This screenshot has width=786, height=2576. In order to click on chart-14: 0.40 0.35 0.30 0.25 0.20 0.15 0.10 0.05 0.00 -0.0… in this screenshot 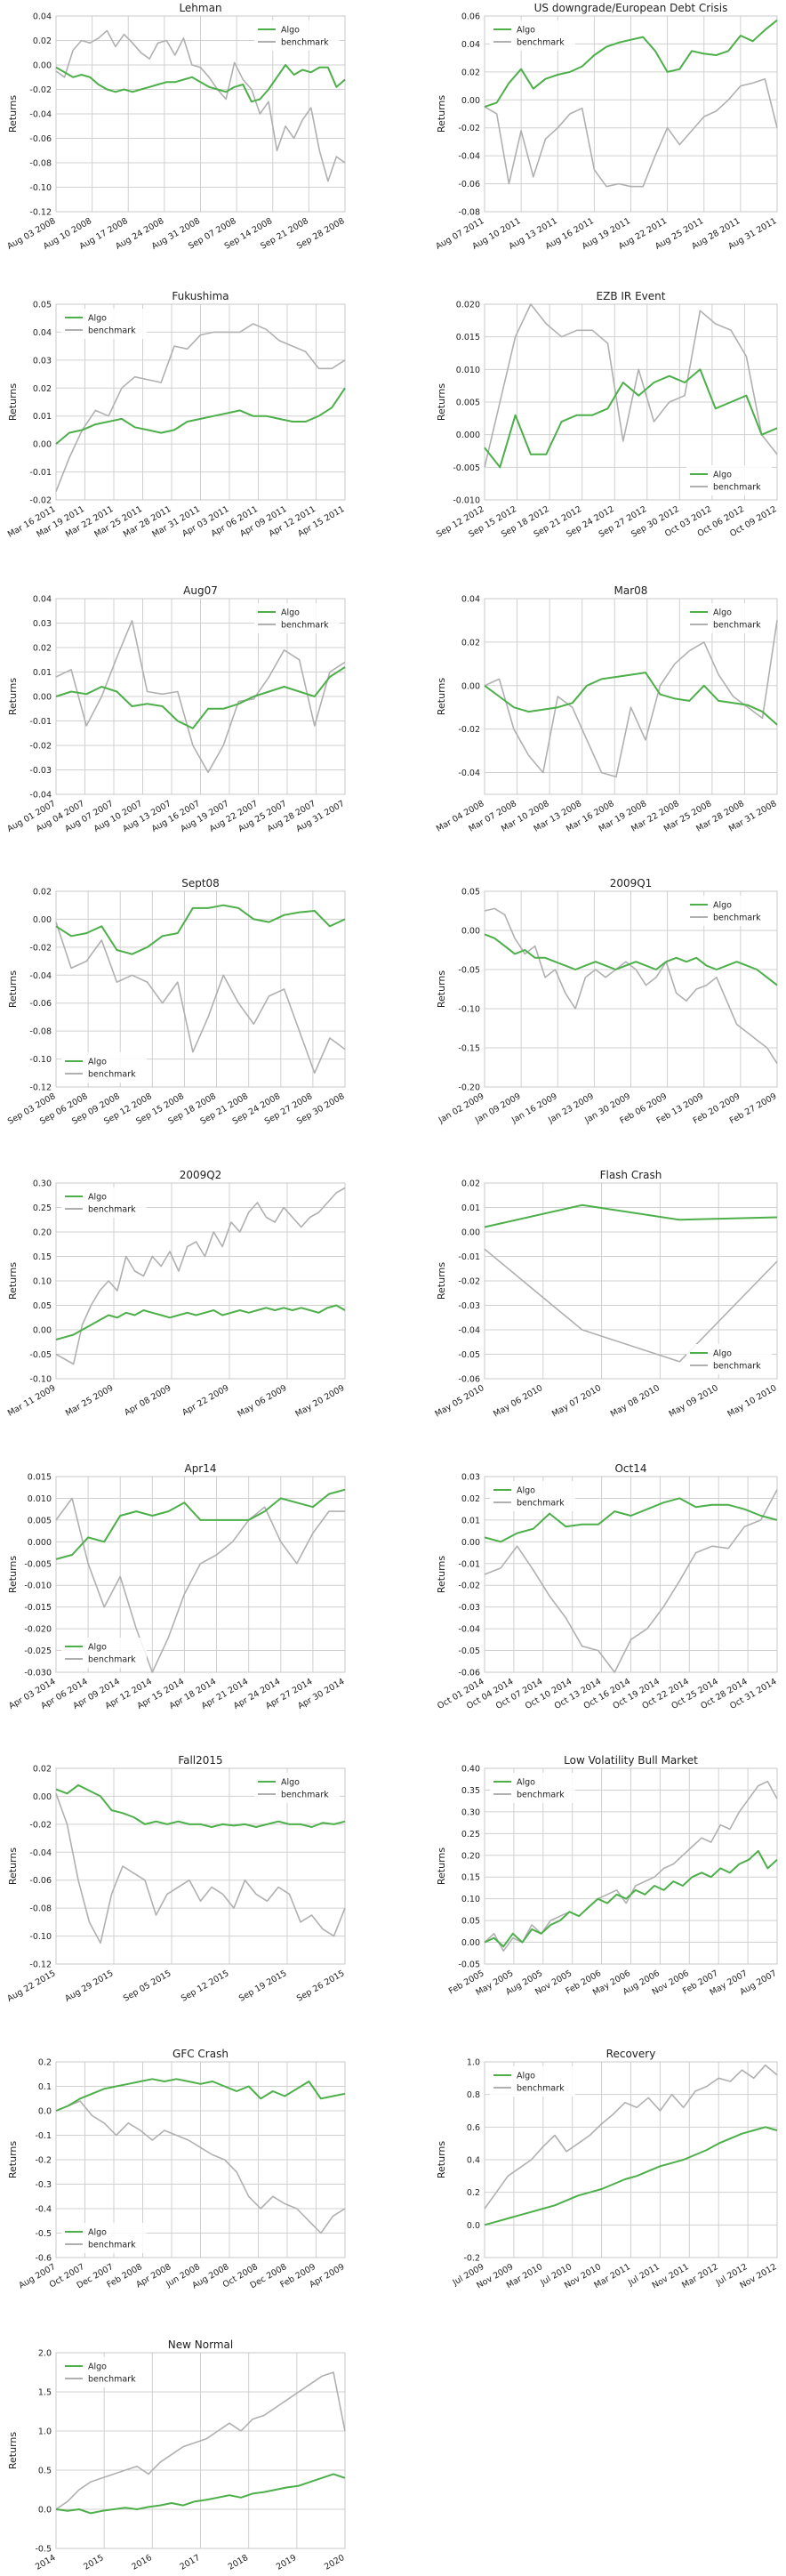, I will do `click(607, 1876)`.